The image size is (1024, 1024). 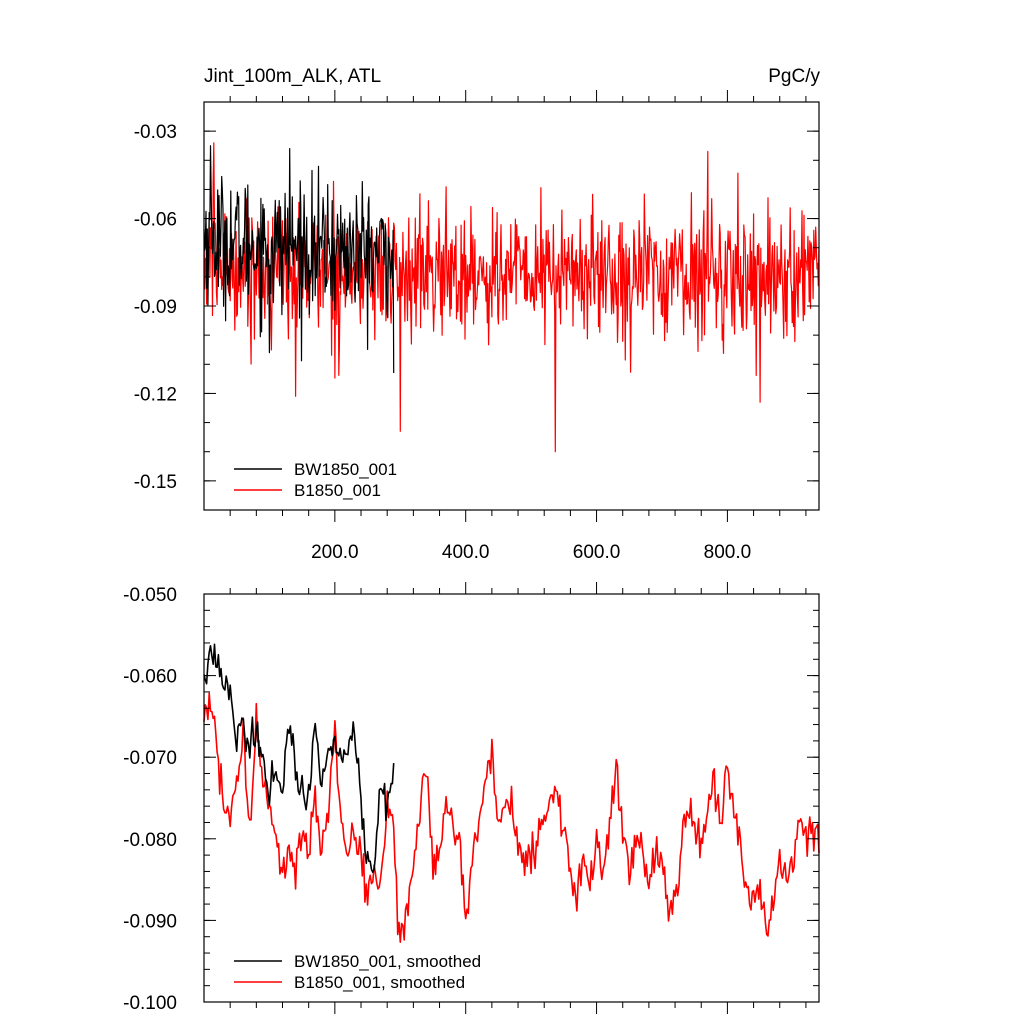 What do you see at coordinates (299, 758) in the screenshot?
I see `series-line-bw1850-smoothed` at bounding box center [299, 758].